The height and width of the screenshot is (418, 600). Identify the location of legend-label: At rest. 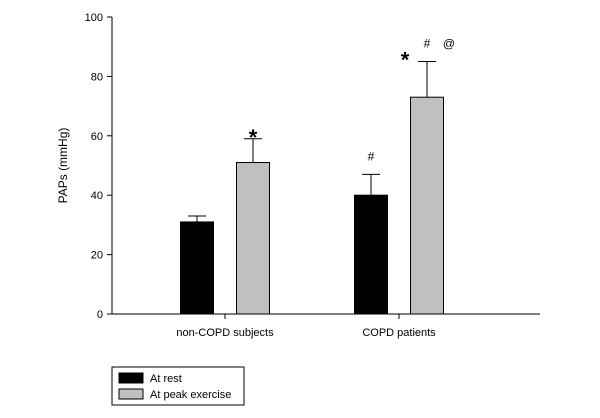
(166, 379).